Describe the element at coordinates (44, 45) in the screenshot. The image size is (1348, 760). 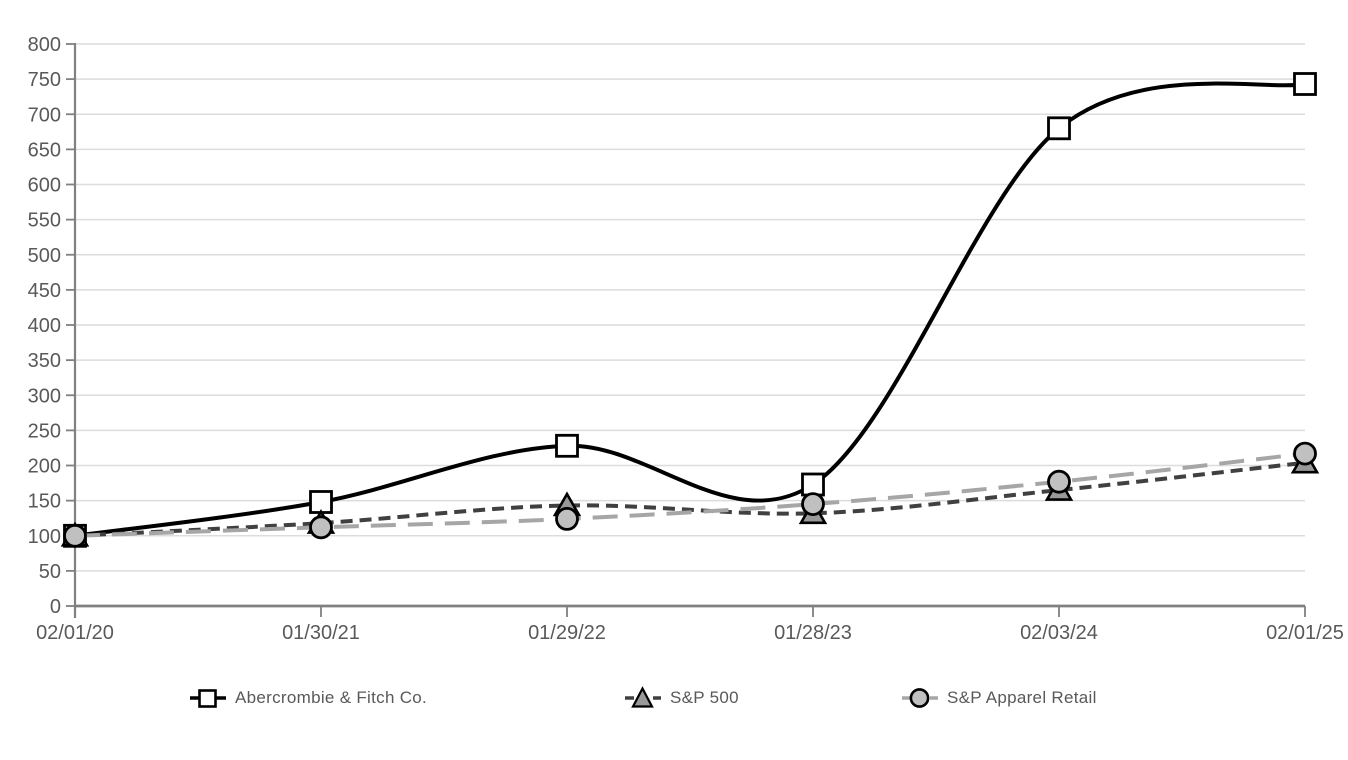
I see `y-tick-label: 800` at that location.